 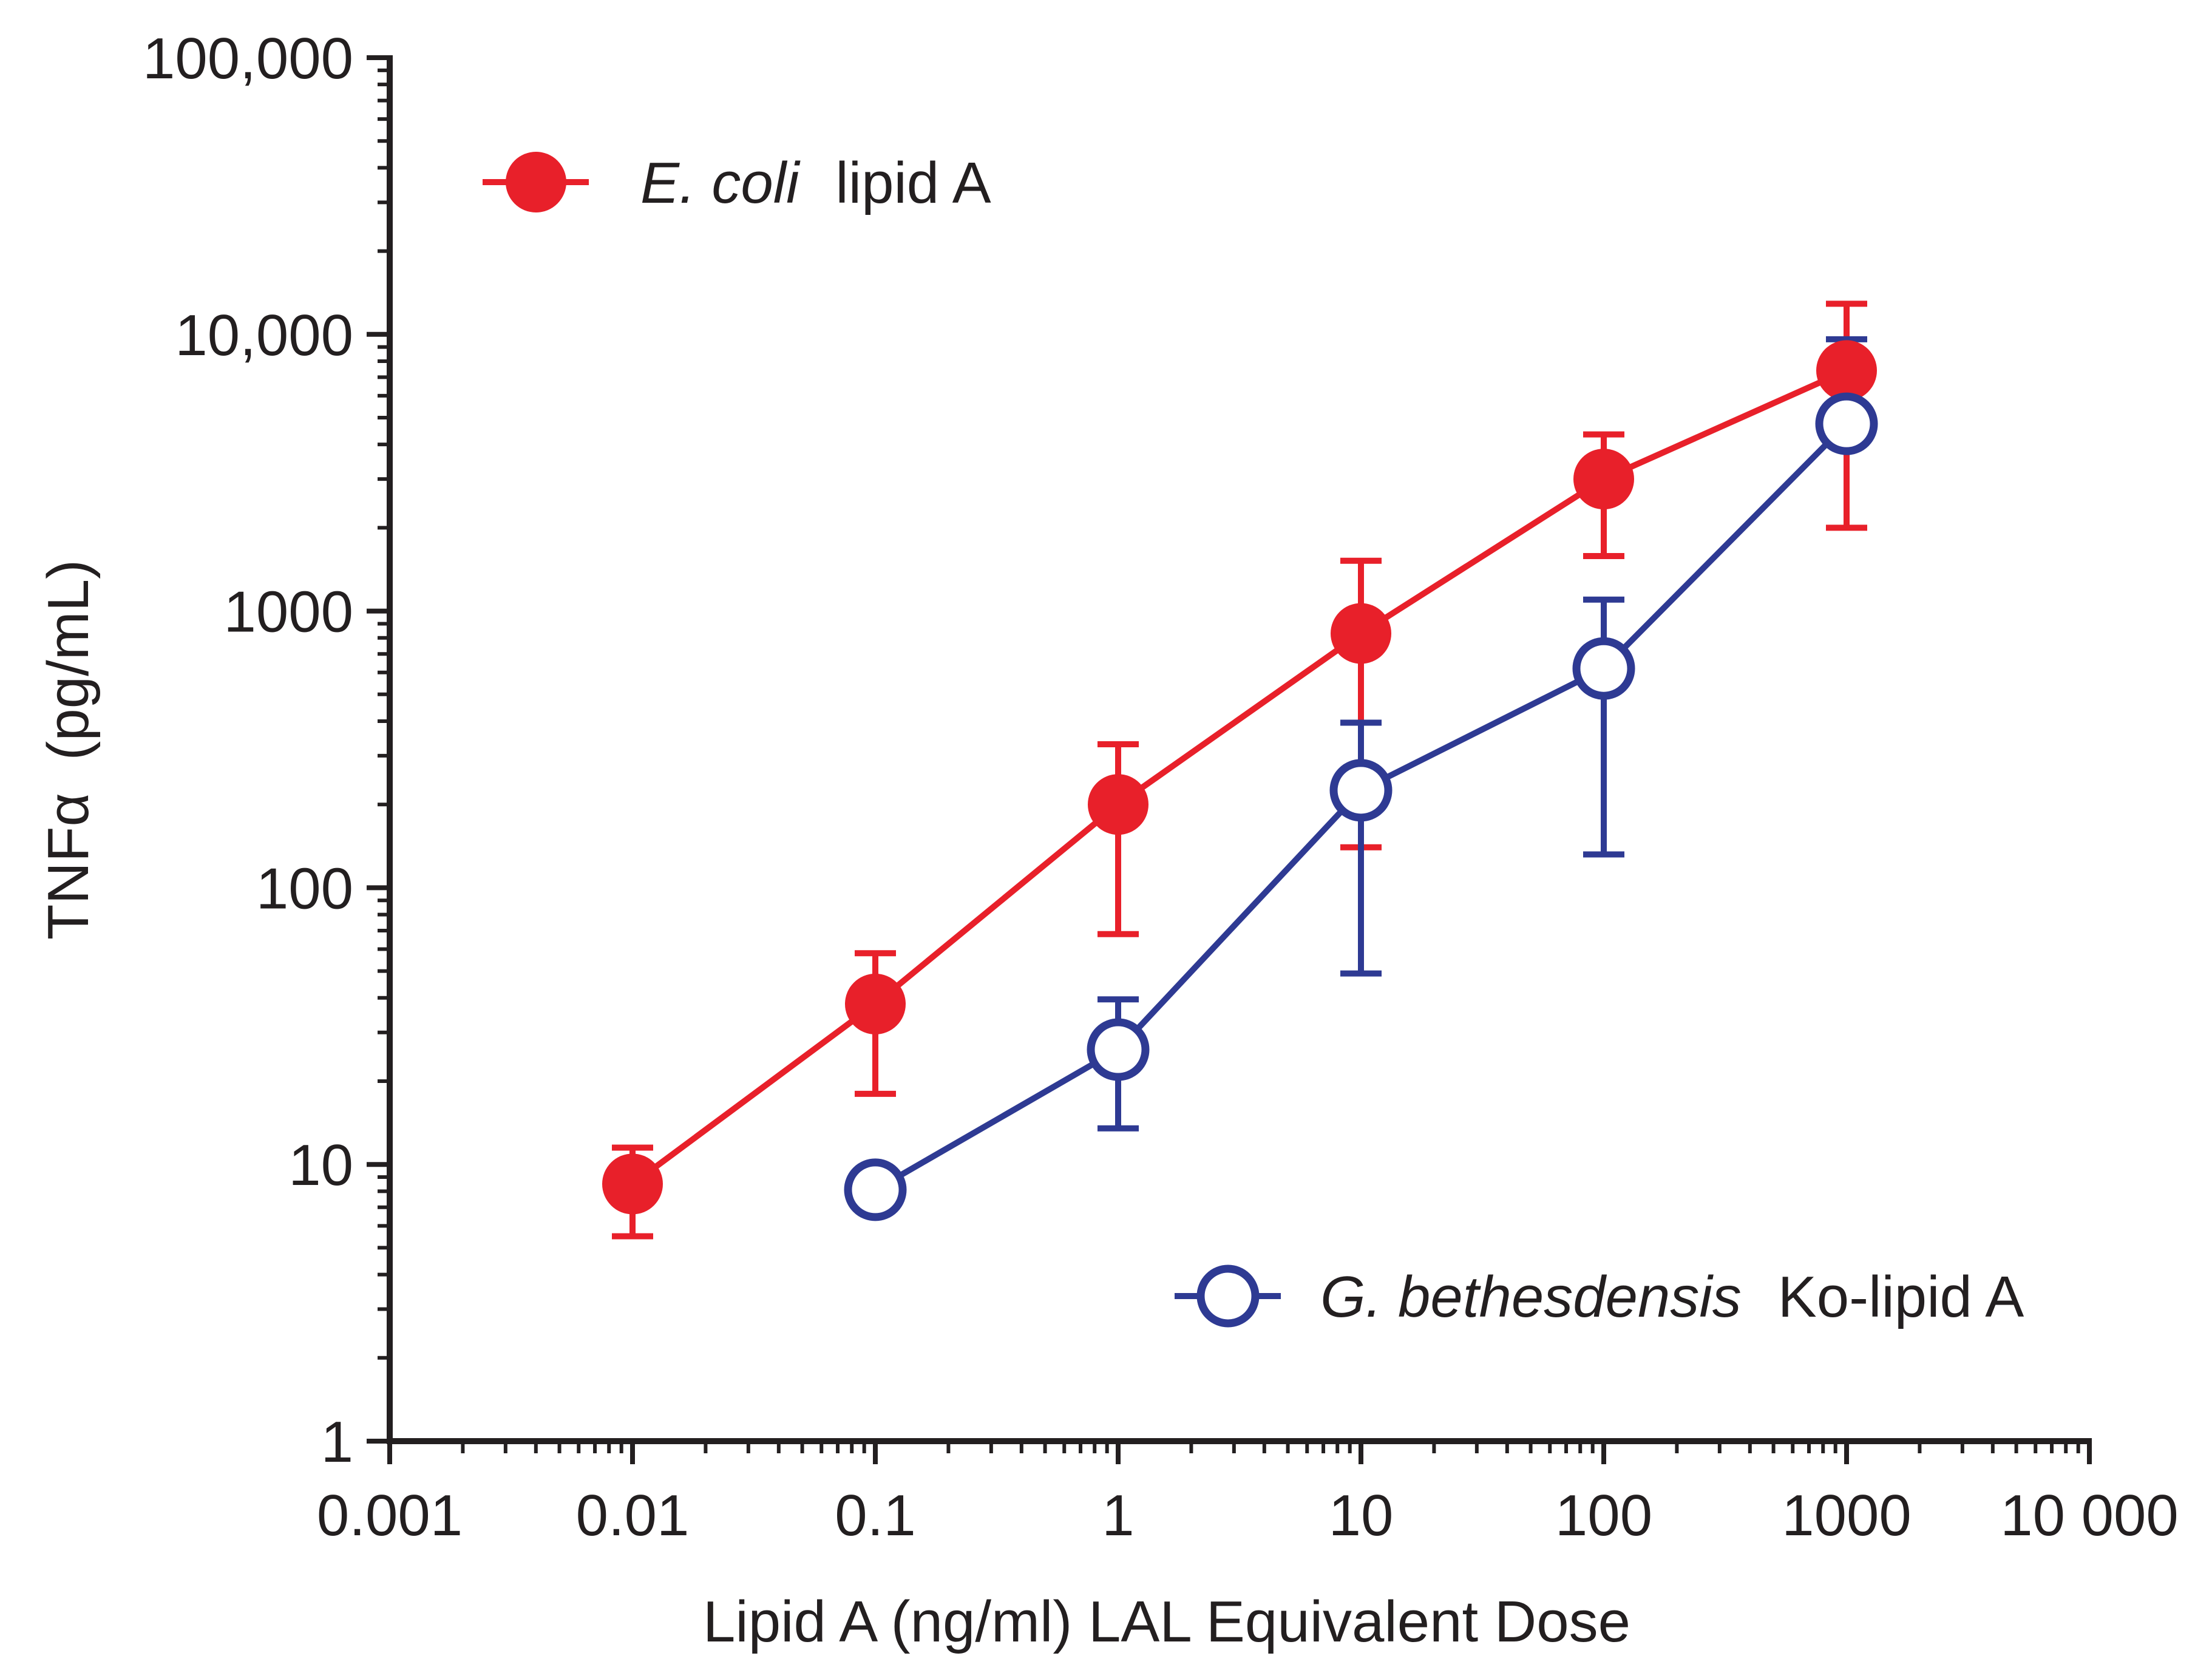 I want to click on legend-marker-filled, so click(x=536, y=182).